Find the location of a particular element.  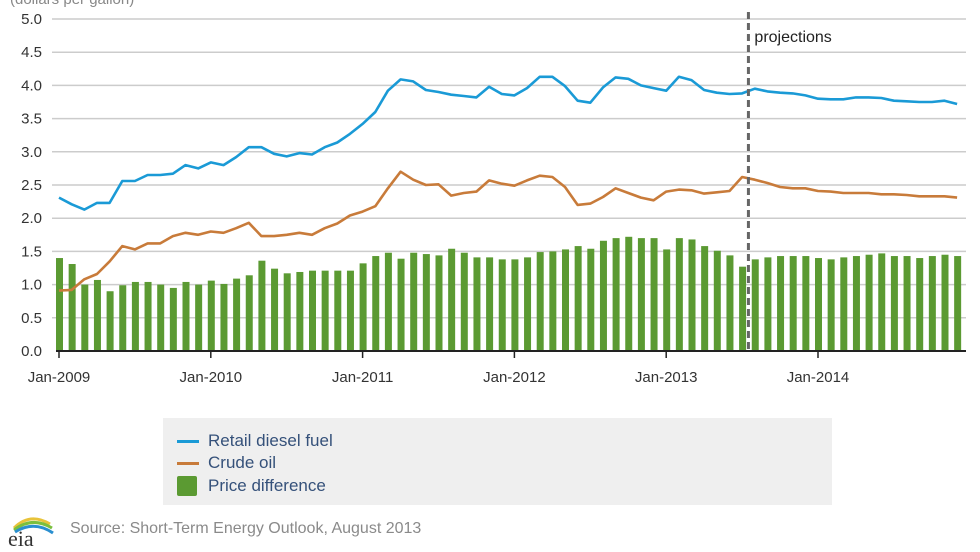

y-tick-labels: 0.0 0.5 1.0 1.5 2.0 2.5 3.0 3.5 4.0 4.5 5.0 is located at coordinates (31, 185).